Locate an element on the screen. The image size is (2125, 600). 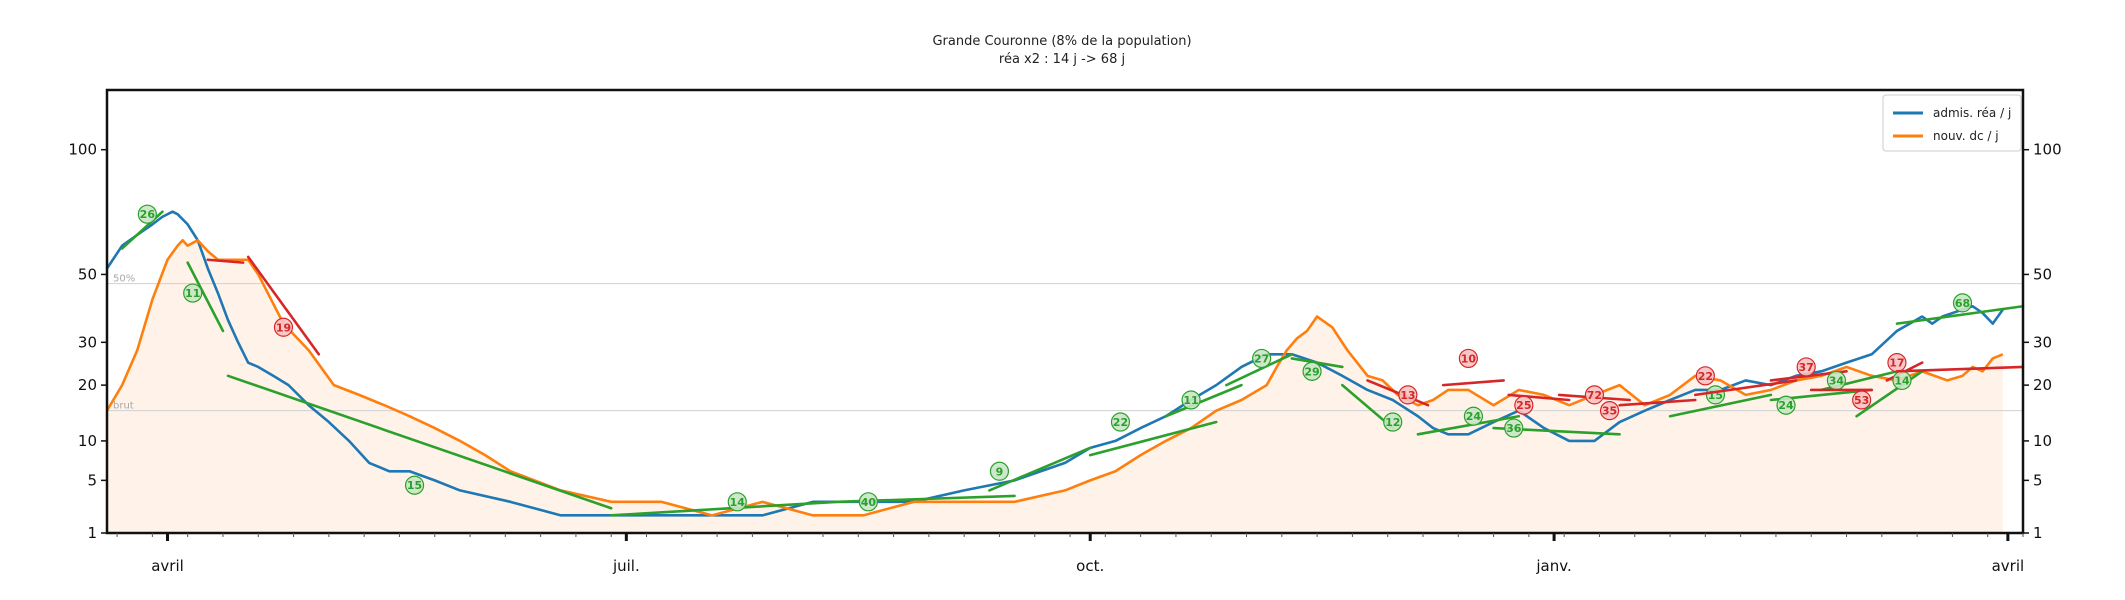
trend-label: 29 is located at coordinates (1311, 371).